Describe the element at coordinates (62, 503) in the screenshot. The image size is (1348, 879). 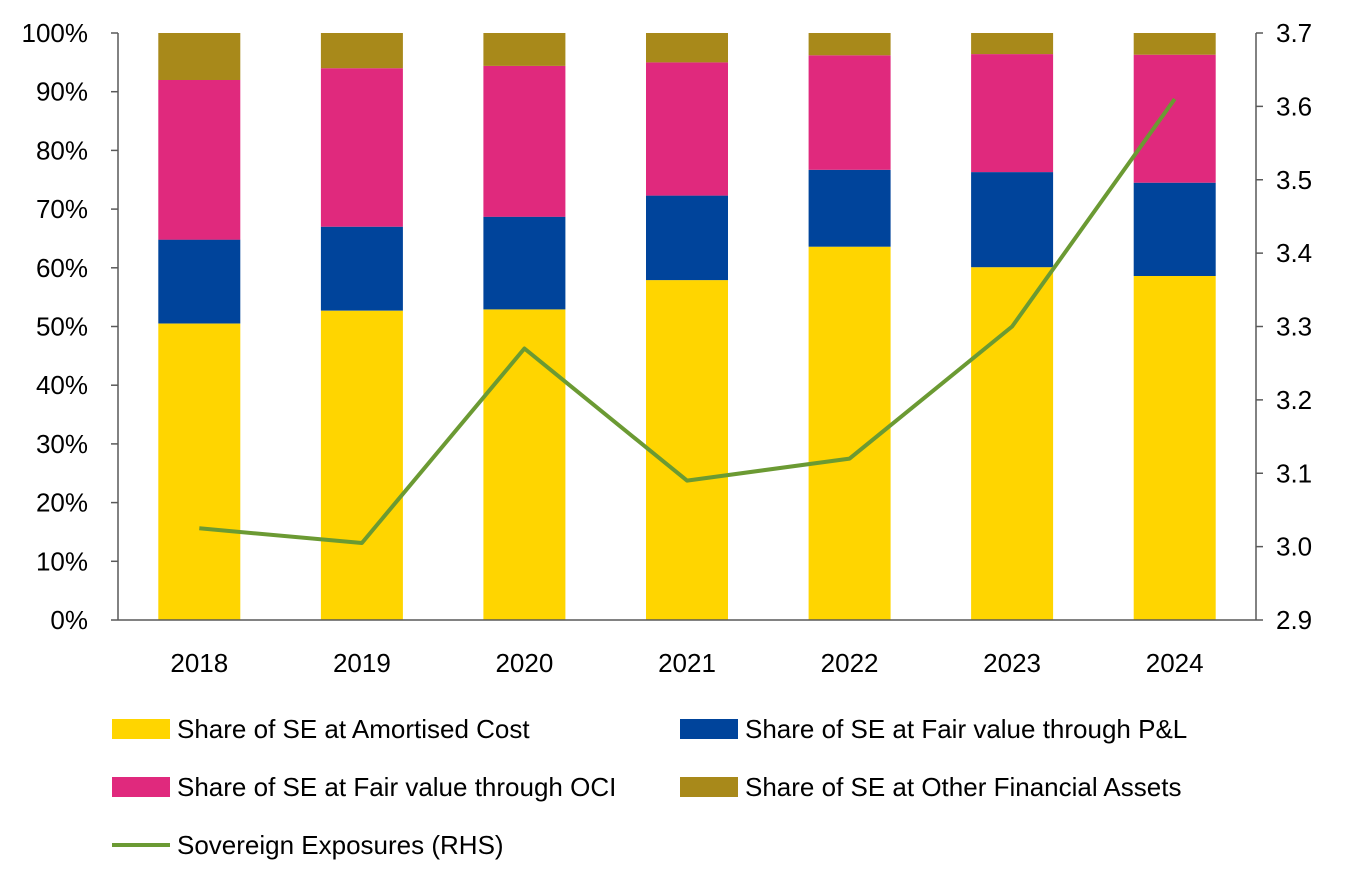
I see `left-tick-label: 20%` at that location.